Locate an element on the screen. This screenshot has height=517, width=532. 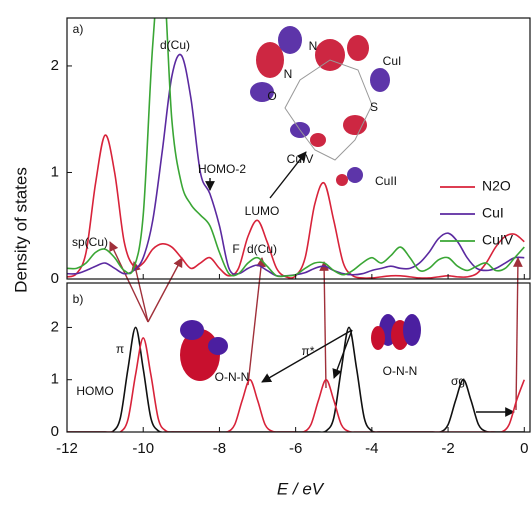
annotation: π* is located at coordinates (308, 351).